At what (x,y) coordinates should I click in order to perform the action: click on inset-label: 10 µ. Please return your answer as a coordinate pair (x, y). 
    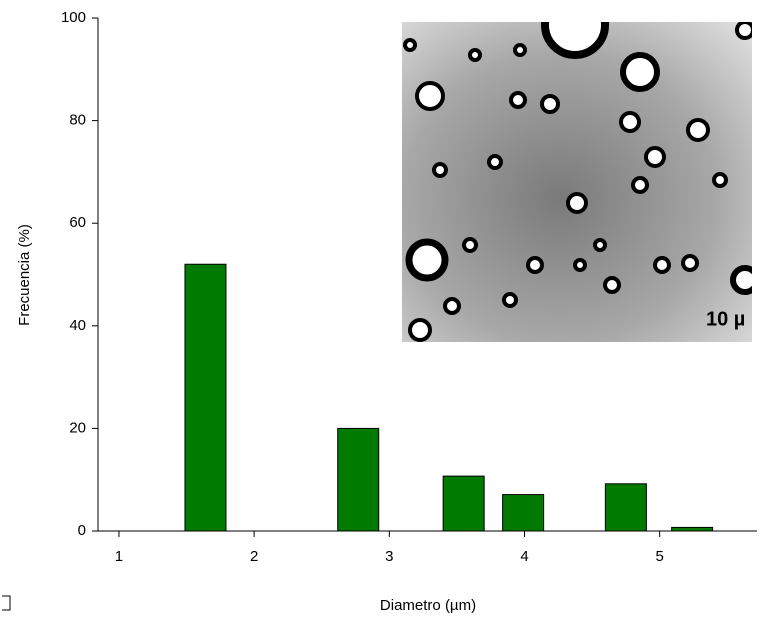
    Looking at the image, I should click on (725, 319).